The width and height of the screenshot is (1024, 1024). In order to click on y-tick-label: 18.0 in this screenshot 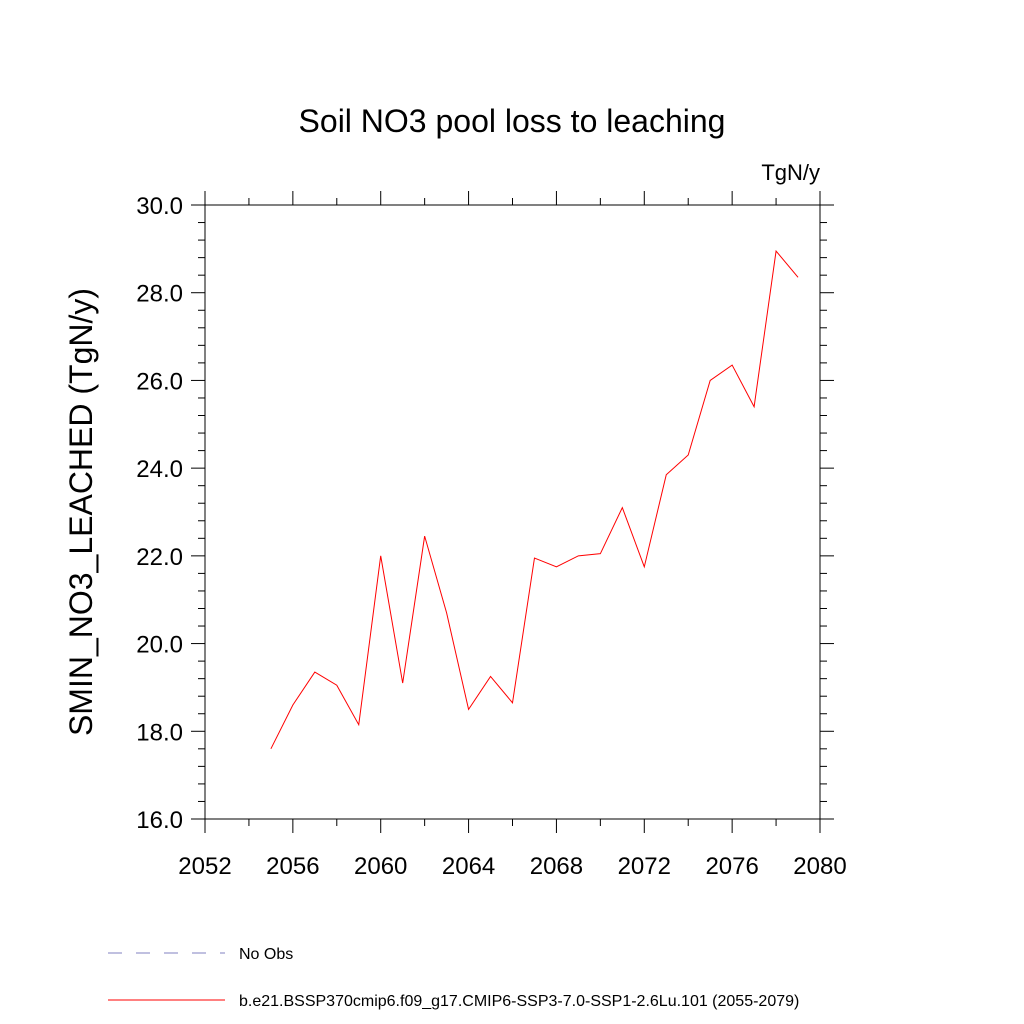, I will do `click(159, 732)`.